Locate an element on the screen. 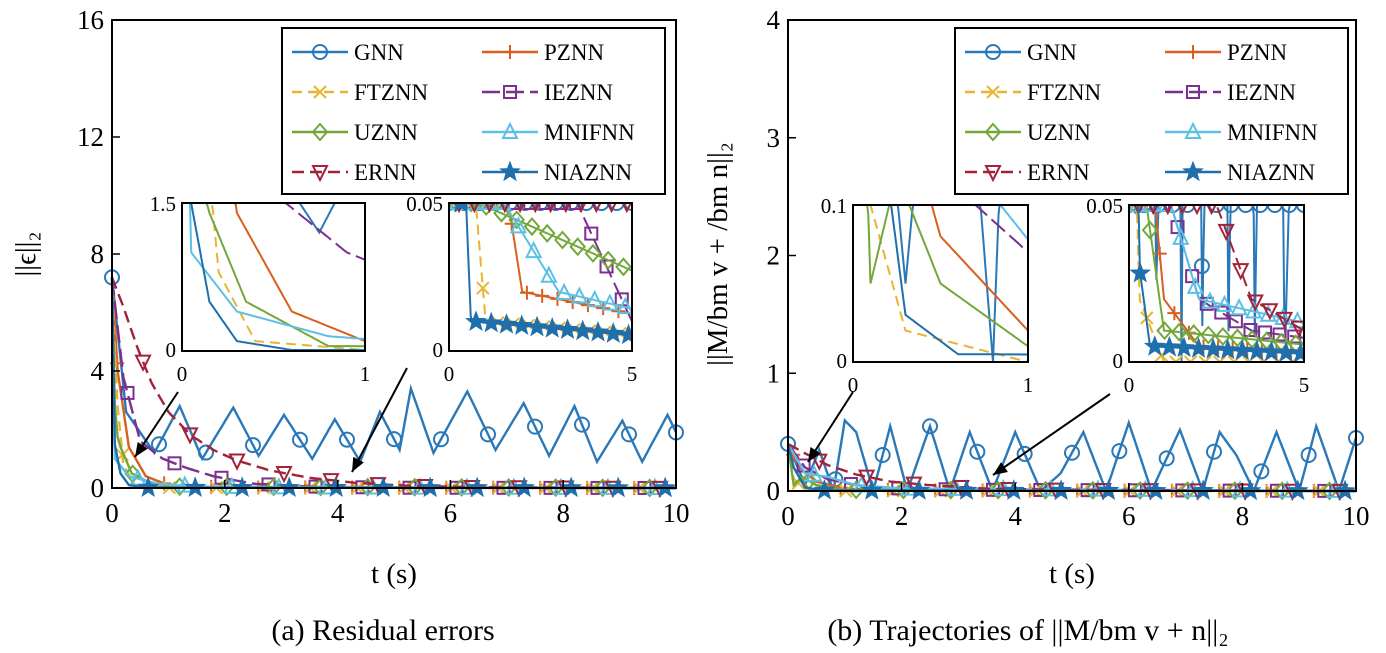  panel-a-legend-item-uznn: UZNN is located at coordinates (355, 132).